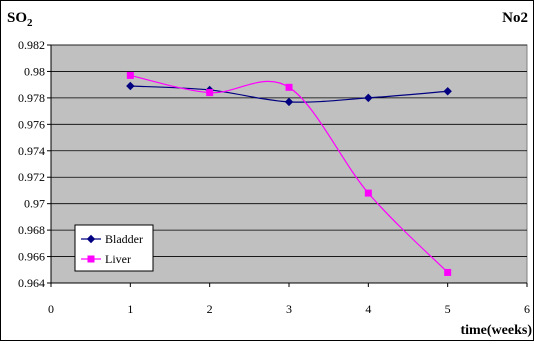 Image resolution: width=534 pixels, height=345 pixels. What do you see at coordinates (124, 239) in the screenshot?
I see `legend-label-bladder: Bladder` at bounding box center [124, 239].